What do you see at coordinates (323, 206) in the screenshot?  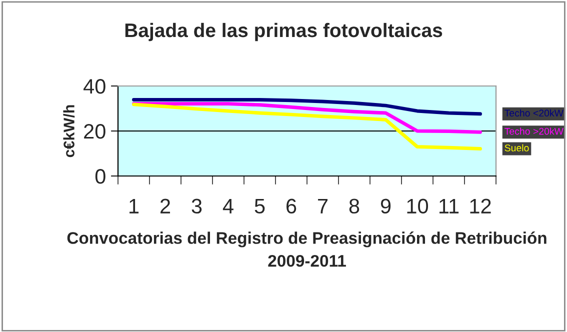 I see `x-tick-label: 7` at bounding box center [323, 206].